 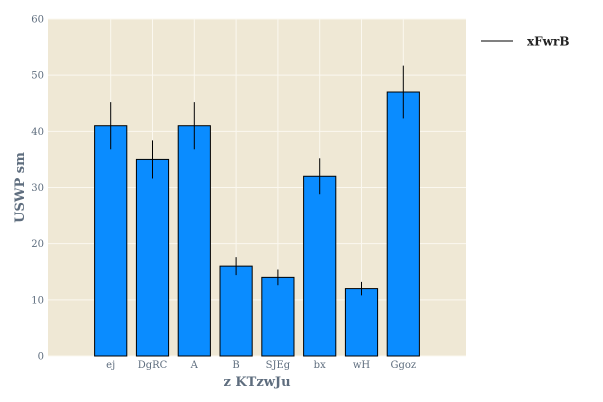 I want to click on bar-A, so click(x=194, y=241).